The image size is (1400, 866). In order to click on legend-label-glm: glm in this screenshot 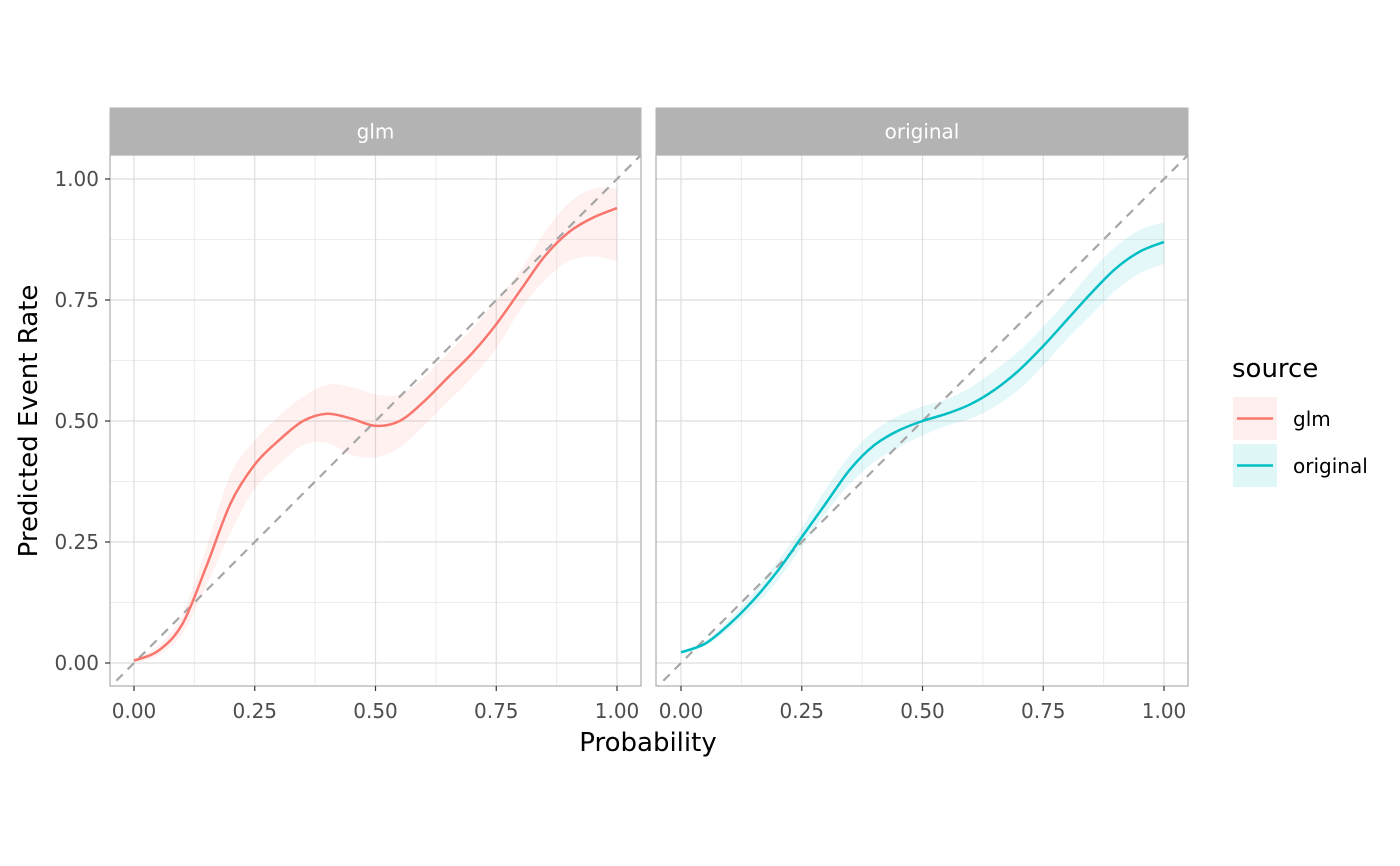, I will do `click(1312, 419)`.